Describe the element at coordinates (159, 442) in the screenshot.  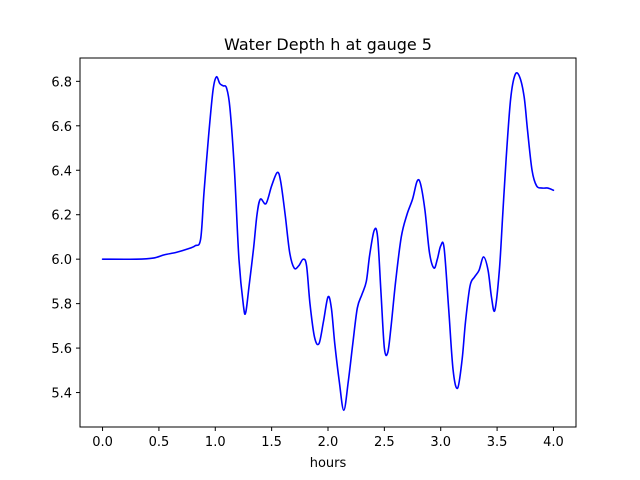
I see `x-tick-label: 0.5` at that location.